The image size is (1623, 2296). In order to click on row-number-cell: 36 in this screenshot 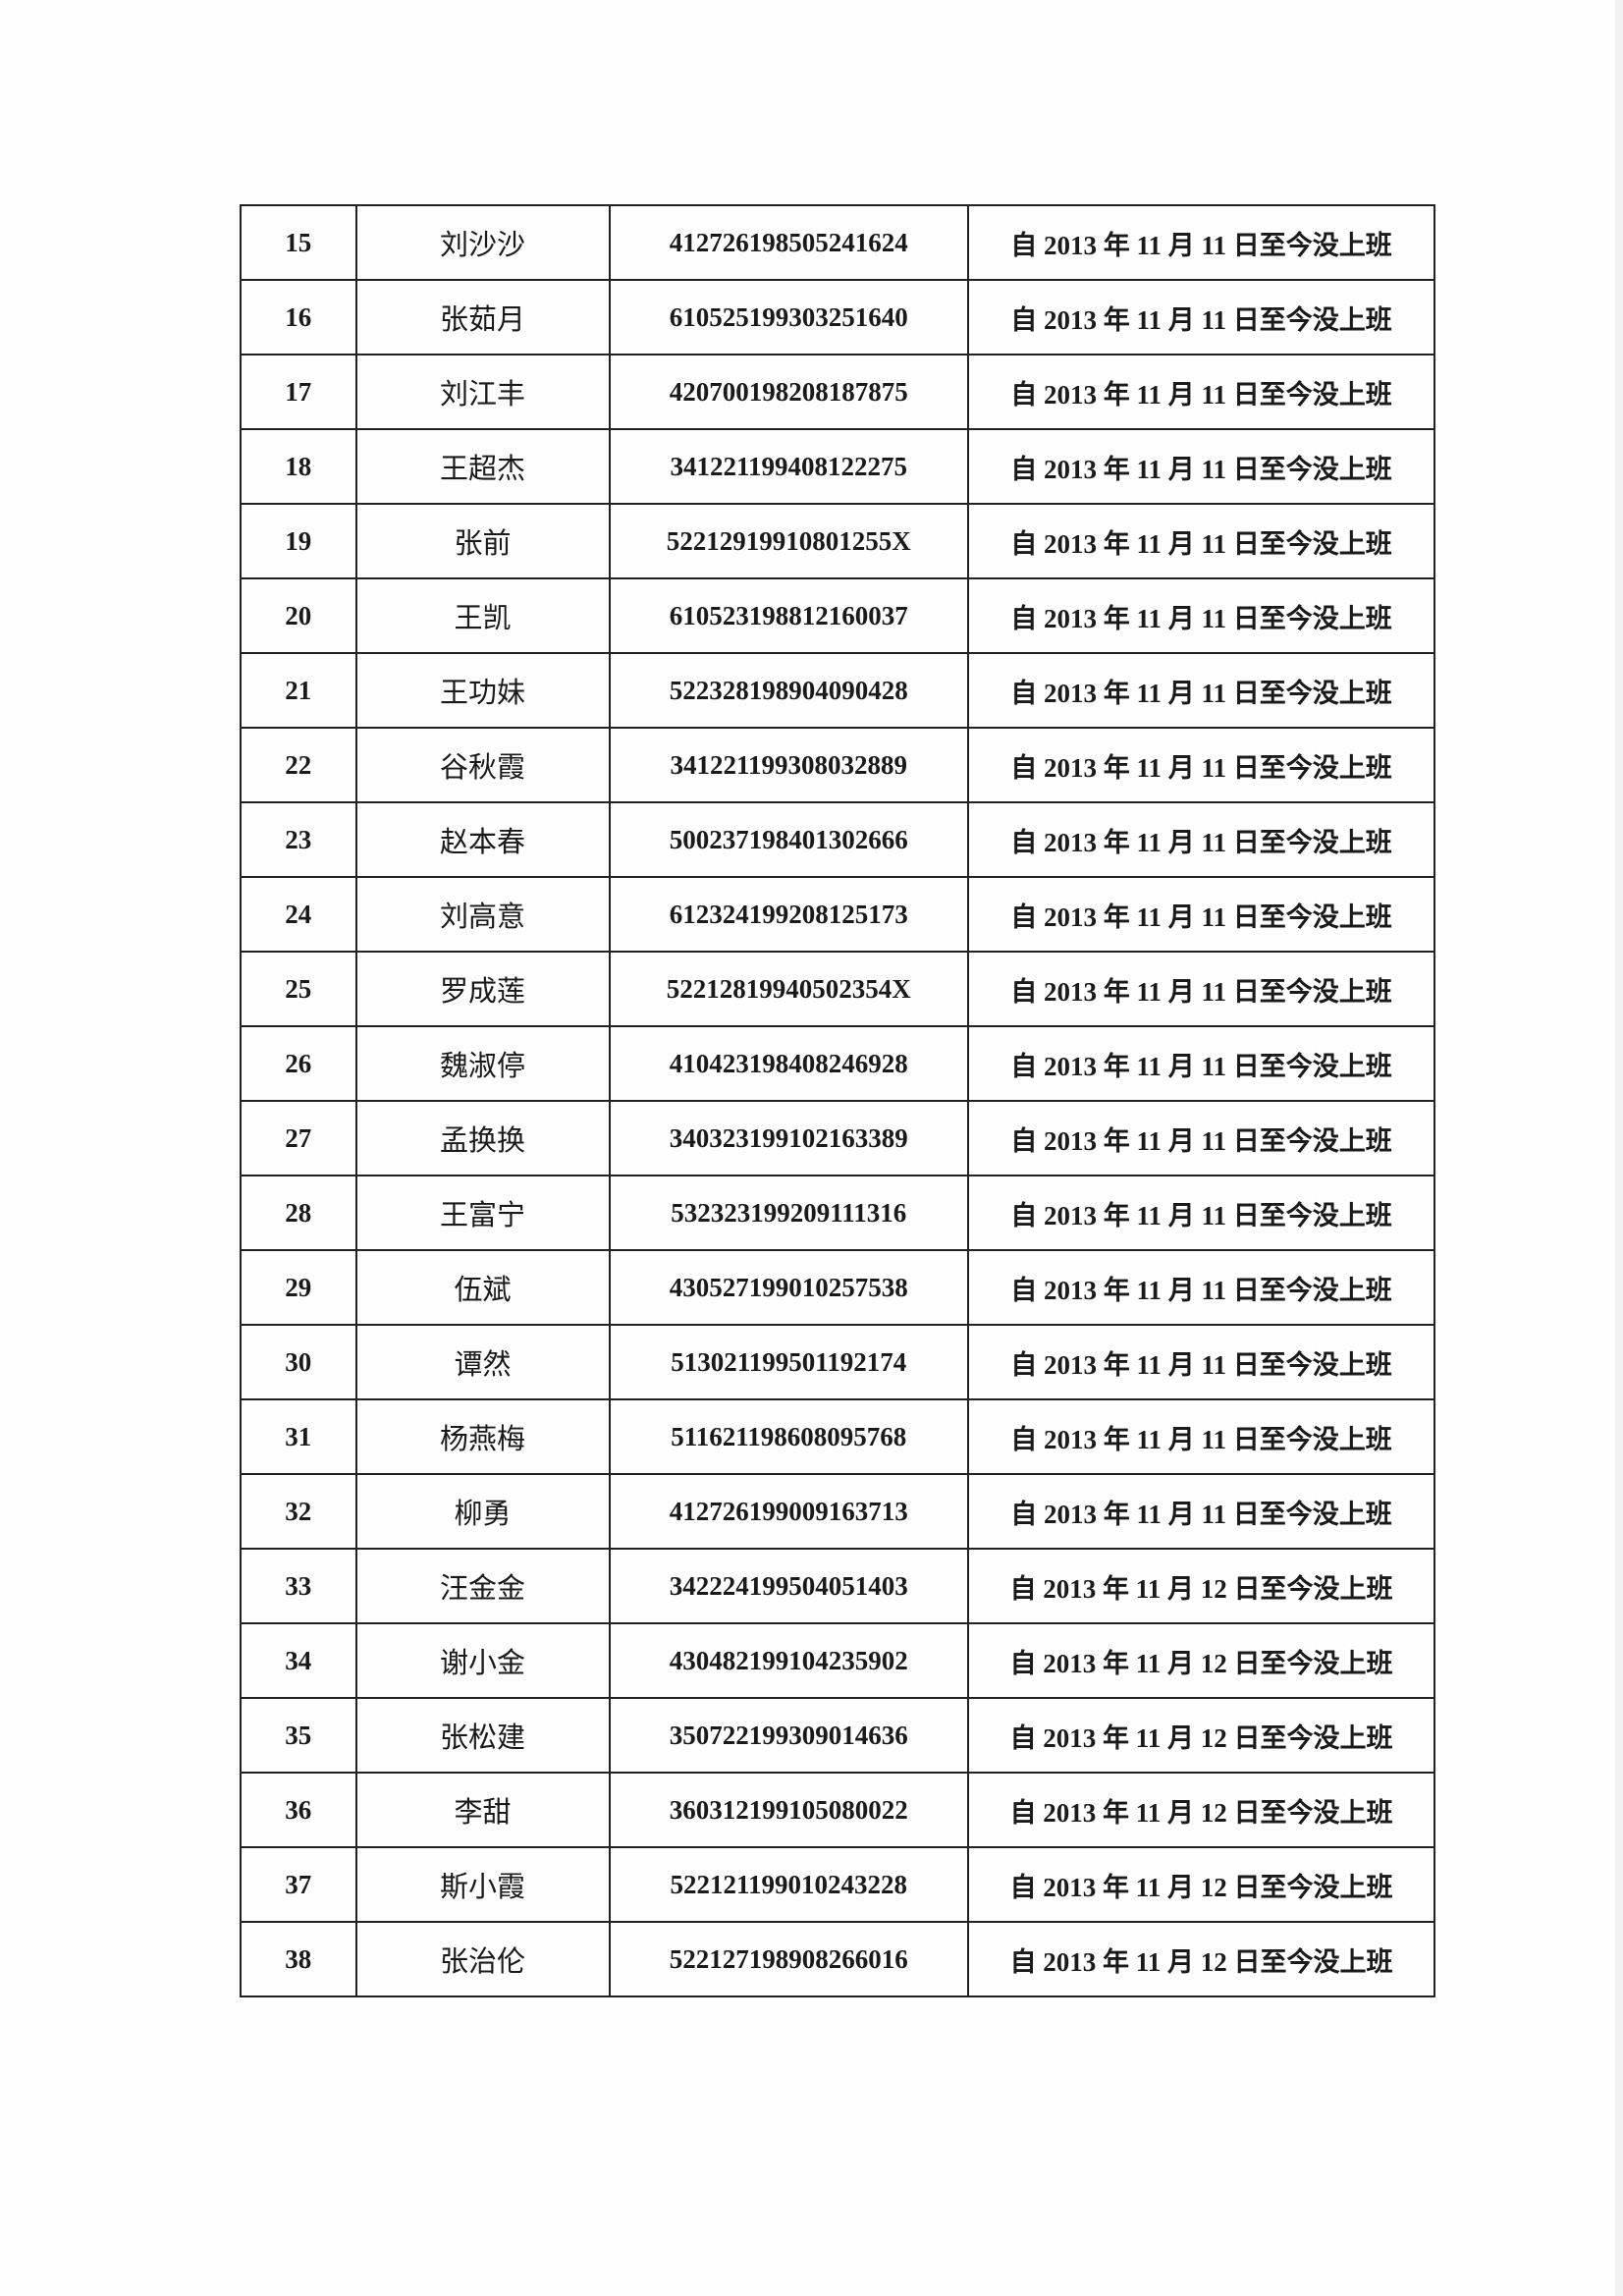, I will do `click(298, 1810)`.